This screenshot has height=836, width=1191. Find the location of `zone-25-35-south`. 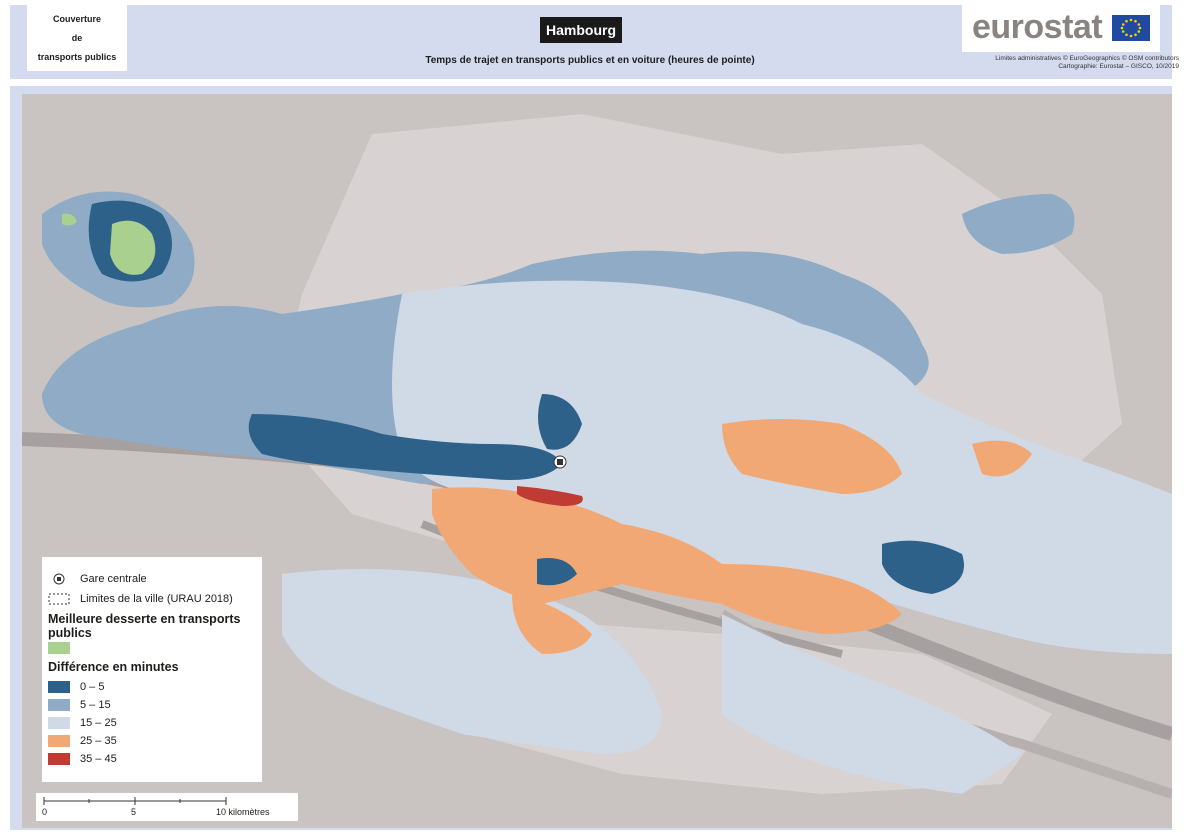

zone-25-35-south is located at coordinates (552, 624).